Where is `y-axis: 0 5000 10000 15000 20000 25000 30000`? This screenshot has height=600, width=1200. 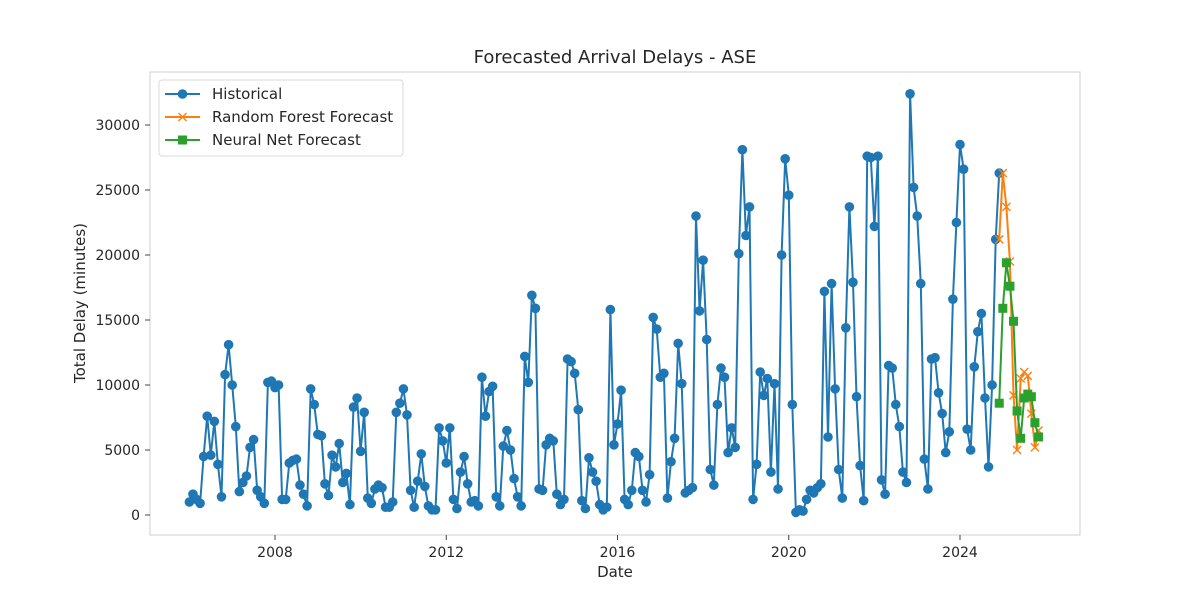
y-axis: 0 5000 10000 15000 20000 25000 30000 is located at coordinates (122, 321).